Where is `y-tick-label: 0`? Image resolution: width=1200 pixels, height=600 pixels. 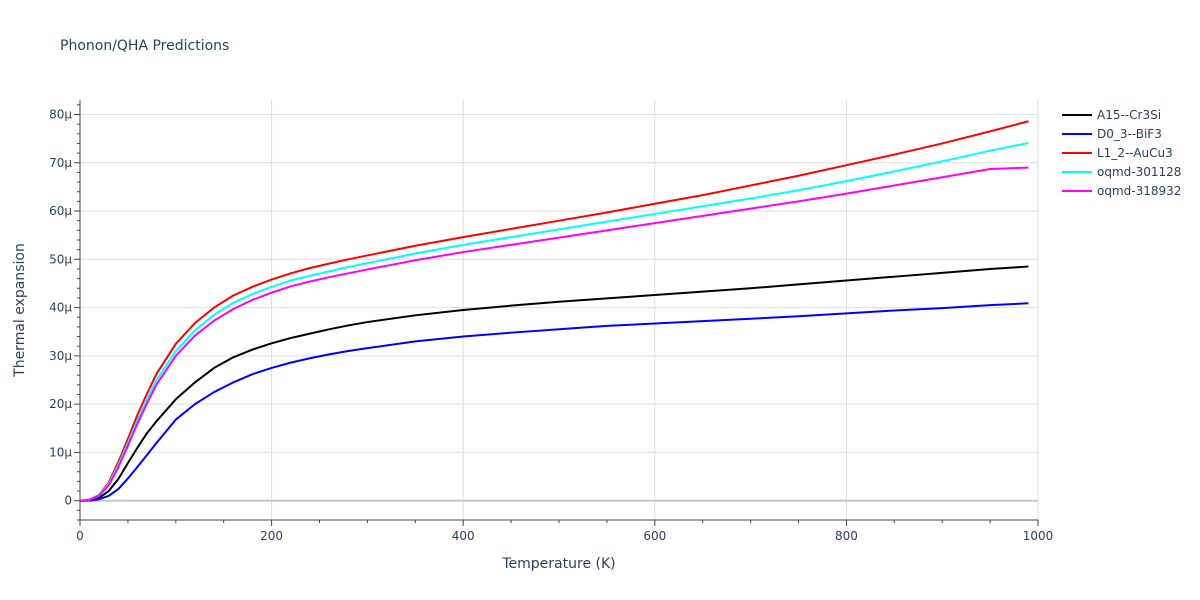 y-tick-label: 0 is located at coordinates (68, 501).